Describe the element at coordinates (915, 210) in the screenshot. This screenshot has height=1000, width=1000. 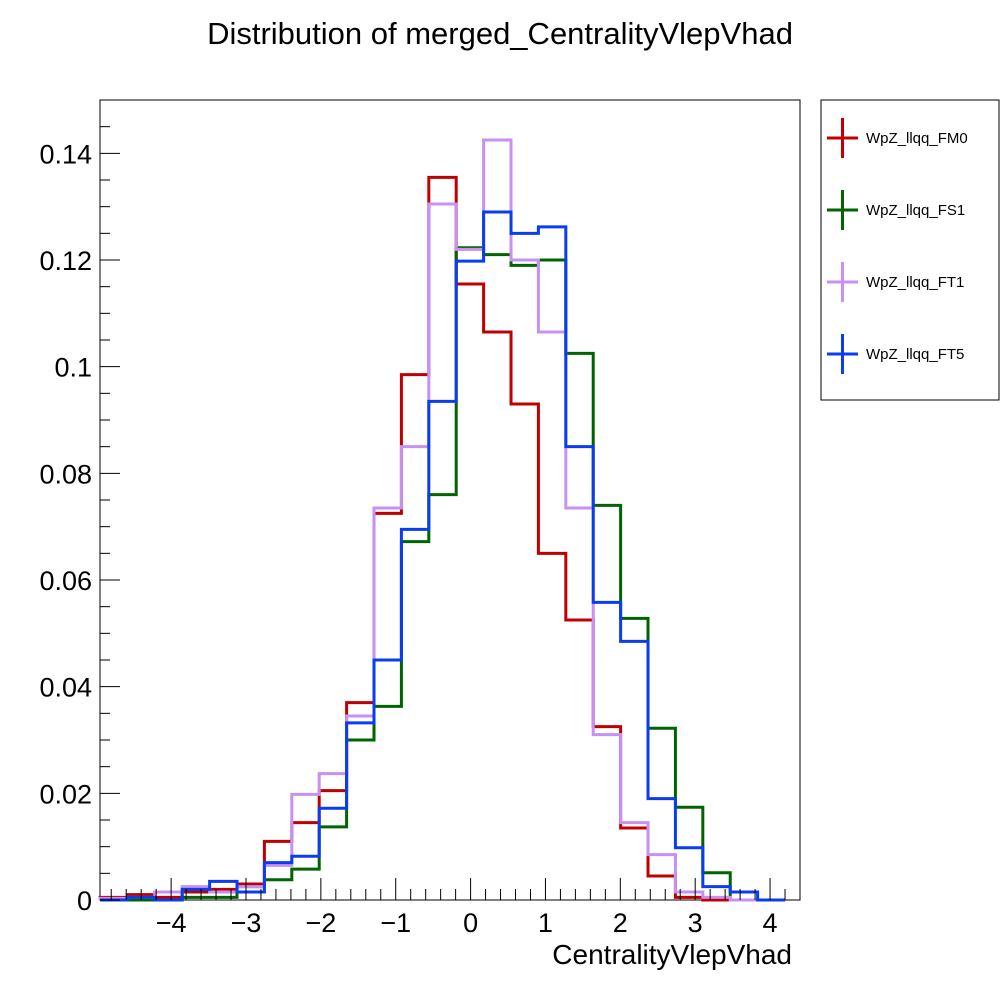
I see `legend-label: WpZ_llqq_FS1` at that location.